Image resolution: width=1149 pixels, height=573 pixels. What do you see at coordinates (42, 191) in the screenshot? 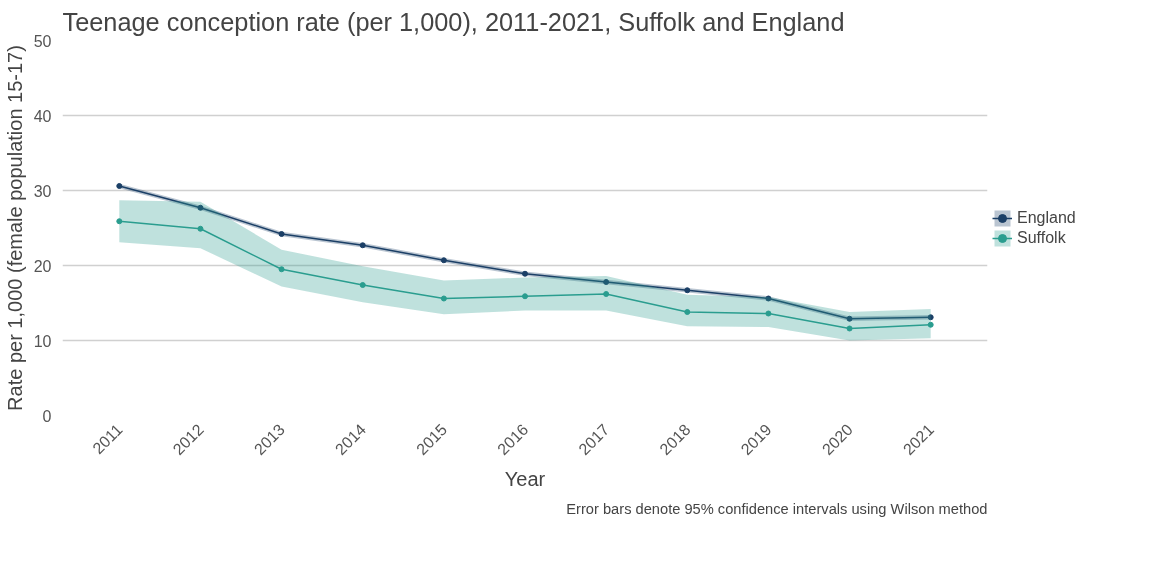
I see `y-tick-label: 30` at bounding box center [42, 191].